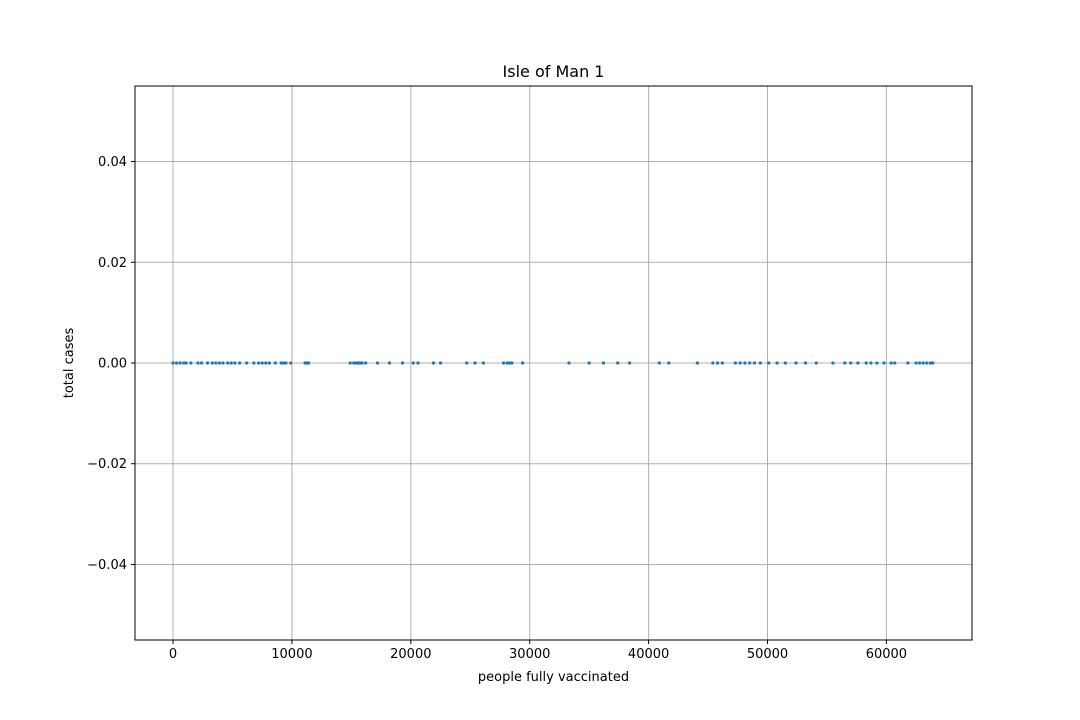  What do you see at coordinates (553, 677) in the screenshot?
I see `x-axis-label: people fully vaccinated` at bounding box center [553, 677].